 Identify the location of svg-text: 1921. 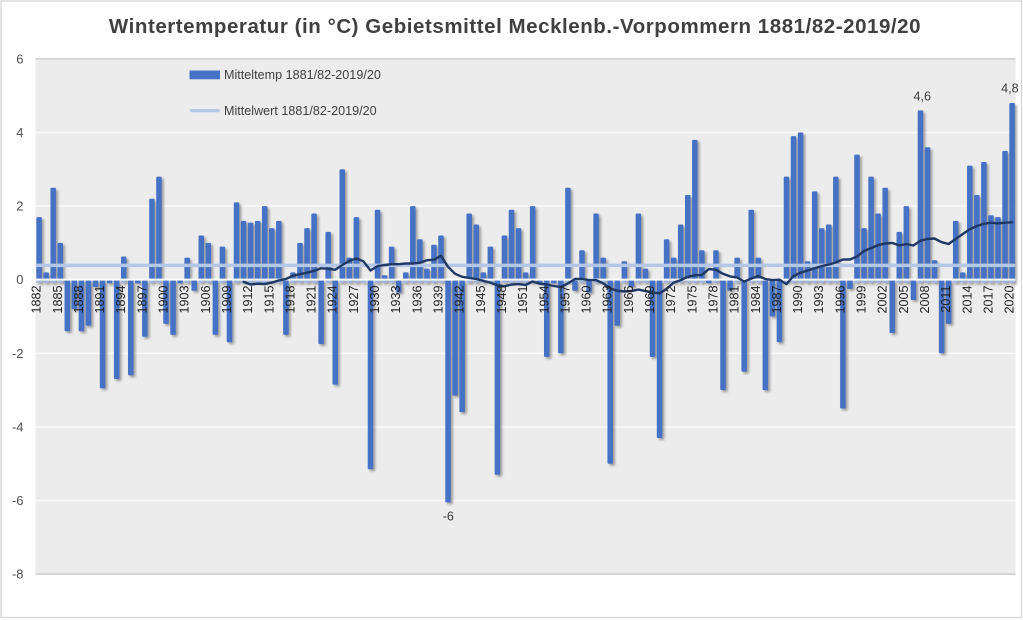
(312, 300).